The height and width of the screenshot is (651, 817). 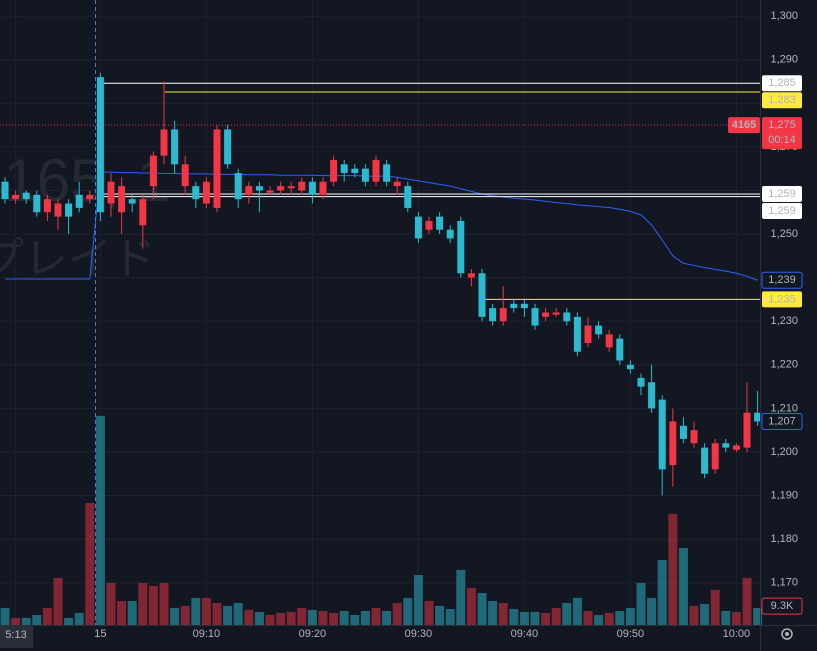 What do you see at coordinates (784, 408) in the screenshot?
I see `y-tick-label: 1,210` at bounding box center [784, 408].